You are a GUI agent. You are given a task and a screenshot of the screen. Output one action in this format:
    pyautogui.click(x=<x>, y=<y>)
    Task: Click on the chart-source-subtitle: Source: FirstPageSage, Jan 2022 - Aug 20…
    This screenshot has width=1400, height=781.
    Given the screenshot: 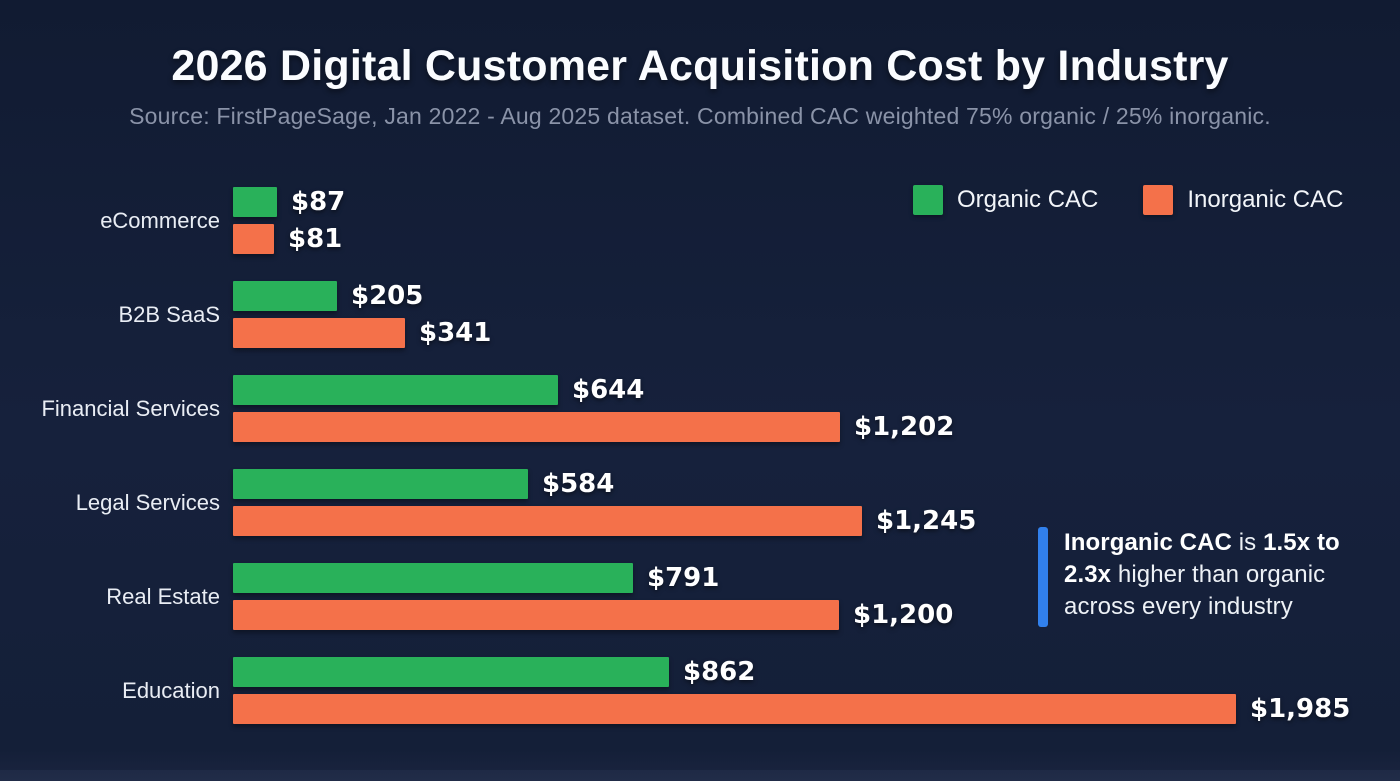 What is the action you would take?
    pyautogui.click(x=700, y=116)
    